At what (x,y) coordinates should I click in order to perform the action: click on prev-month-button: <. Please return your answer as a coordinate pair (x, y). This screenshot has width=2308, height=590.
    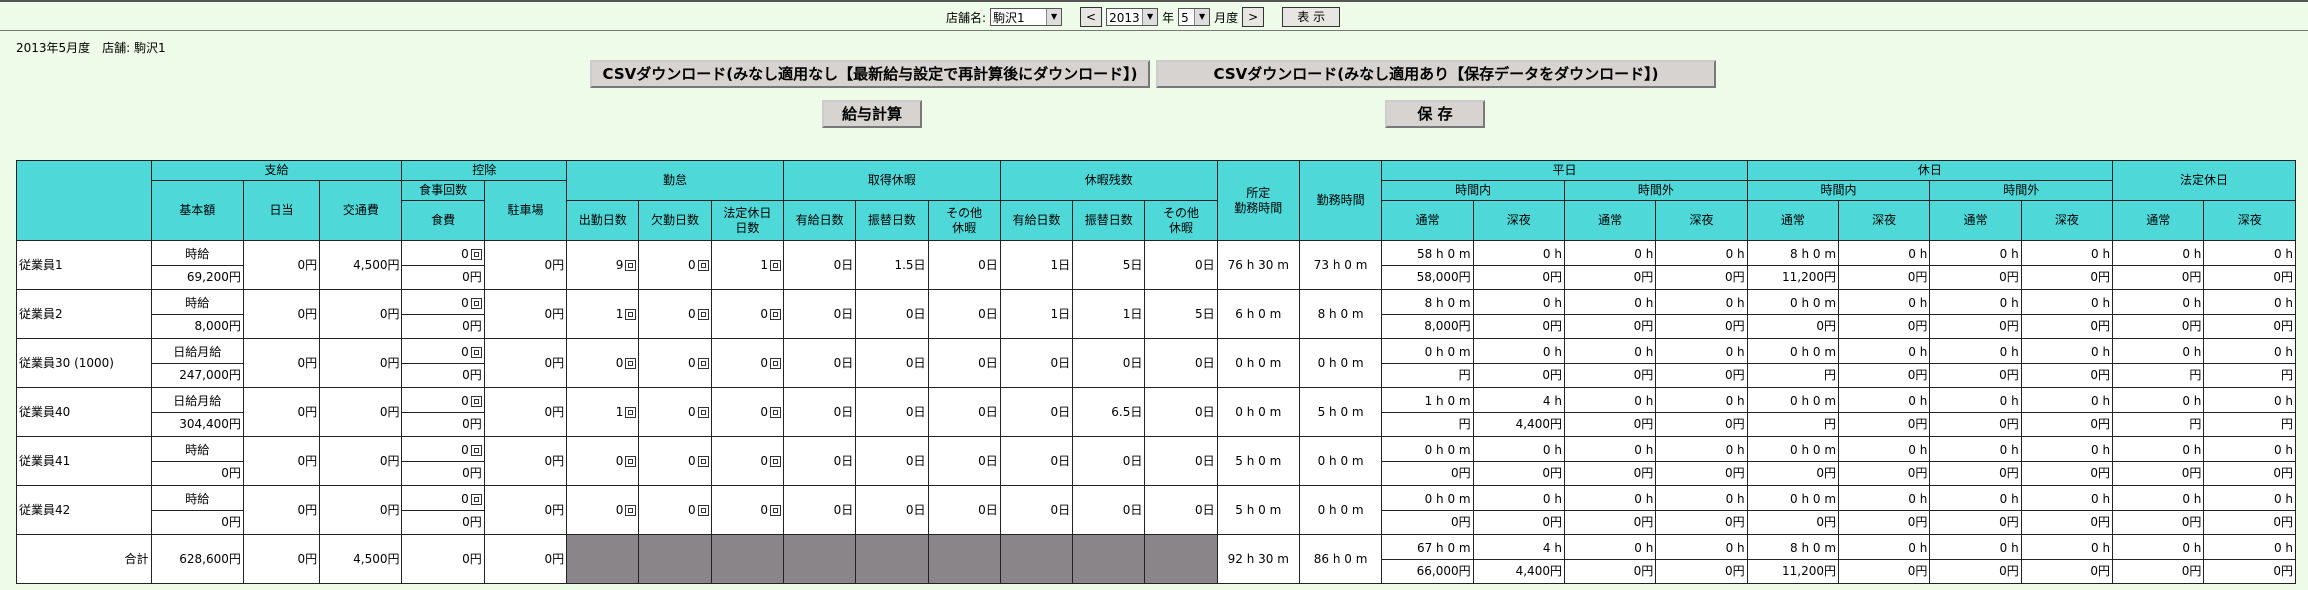
    Looking at the image, I should click on (1091, 17).